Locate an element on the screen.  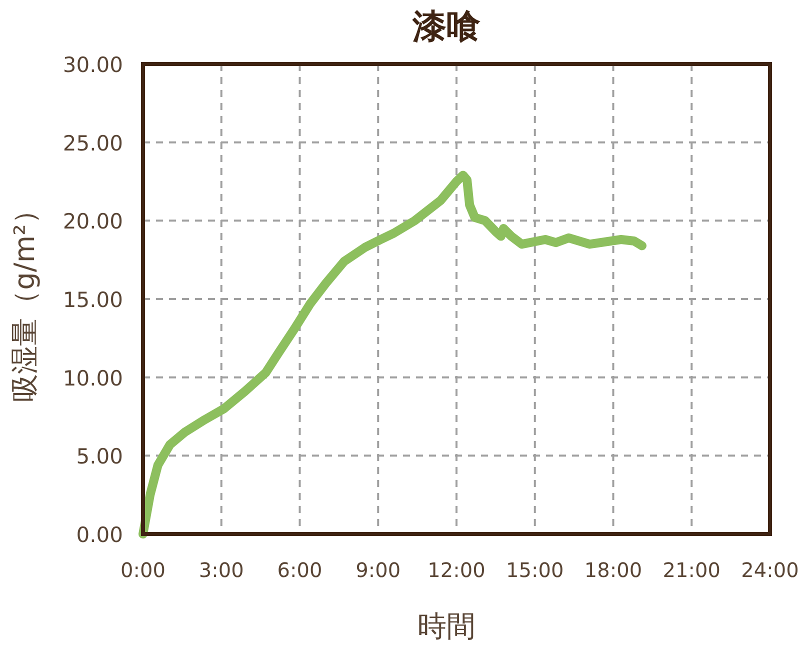
x-tick-label: 9:00 is located at coordinates (378, 570).